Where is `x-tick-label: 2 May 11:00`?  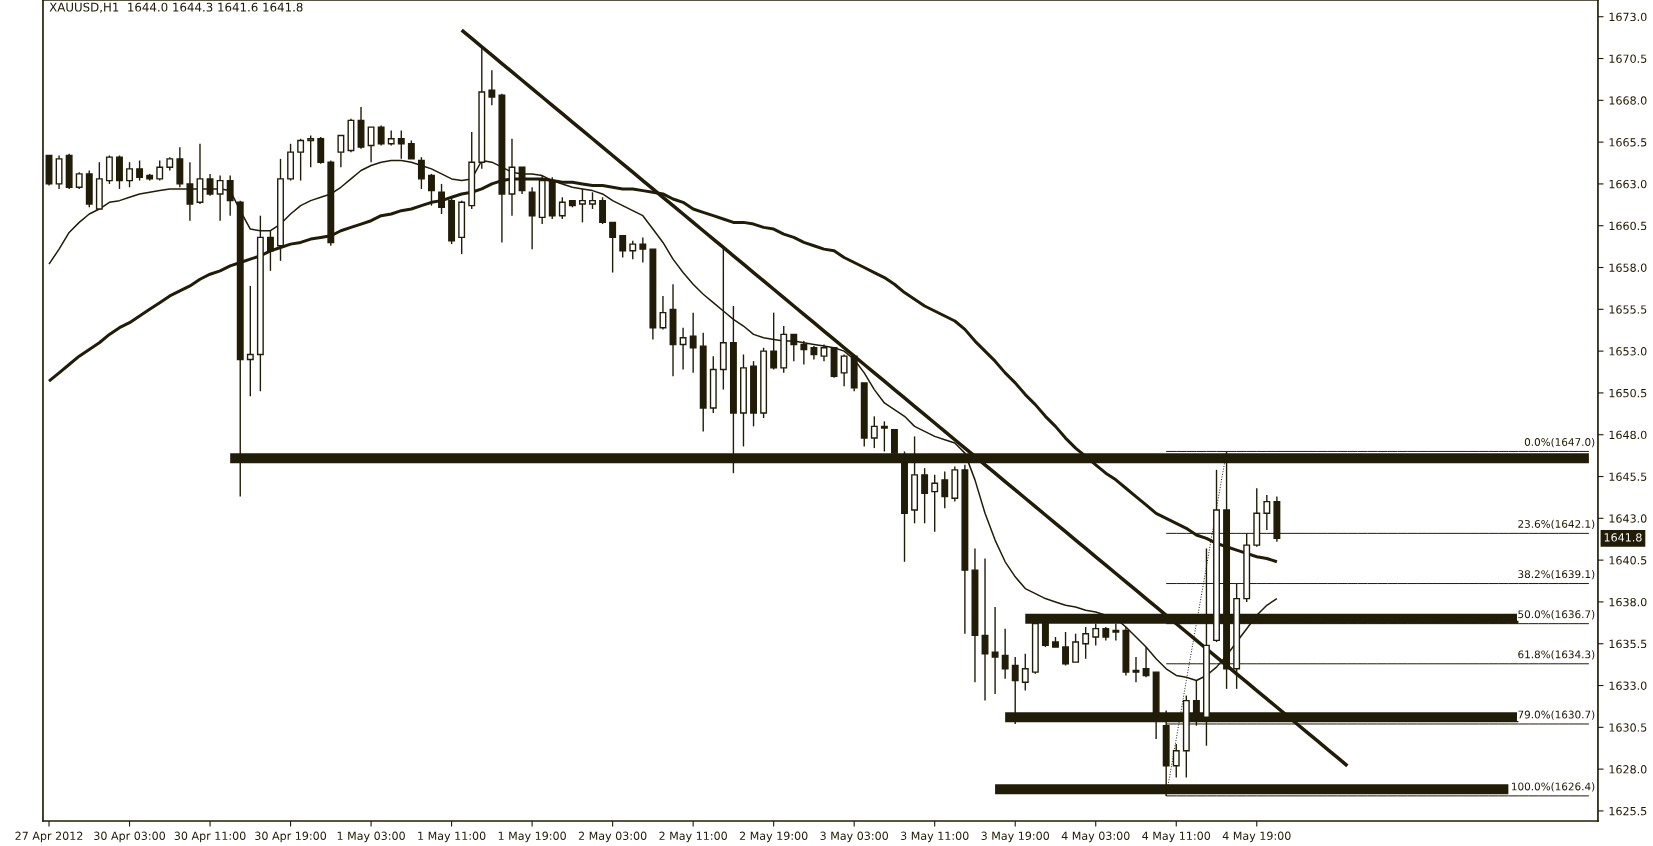
x-tick-label: 2 May 11:00 is located at coordinates (693, 837).